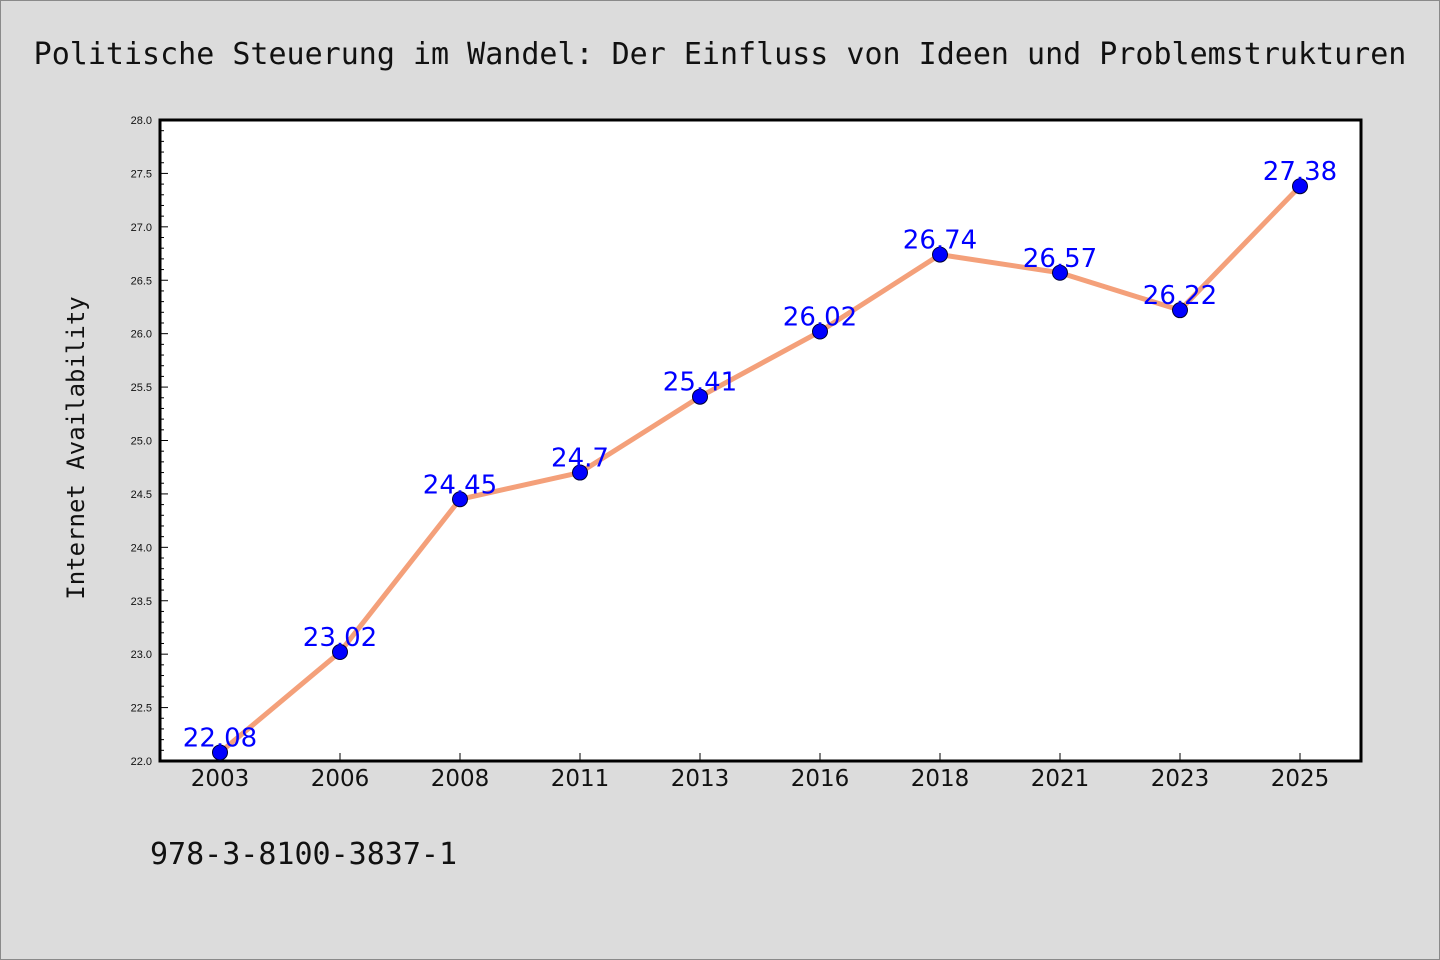 The width and height of the screenshot is (1440, 960). What do you see at coordinates (141, 228) in the screenshot?
I see `y-tick-label: 27.0` at bounding box center [141, 228].